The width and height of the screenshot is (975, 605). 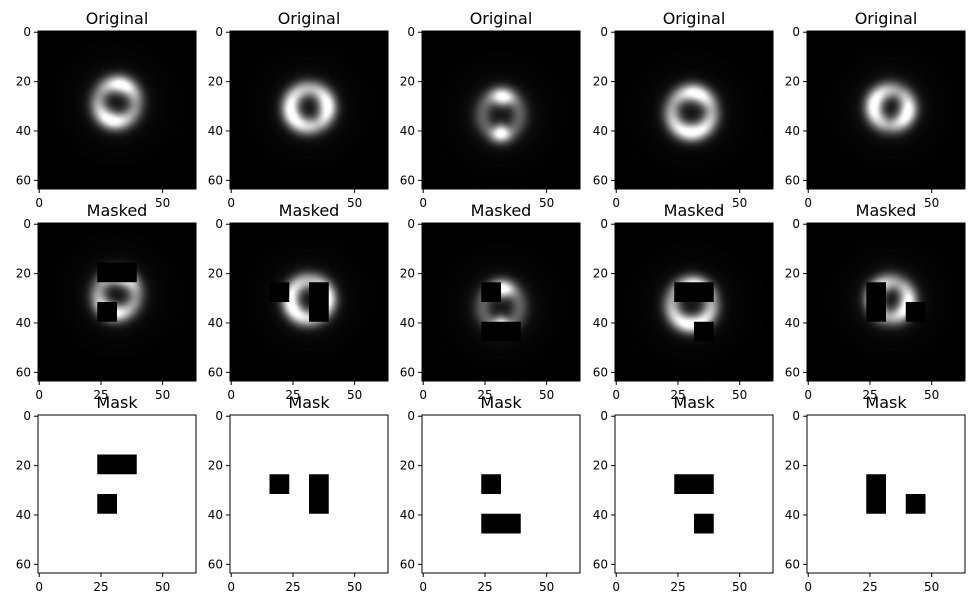 I want to click on panel-masked-3: 0 20 40 60 0 25 50 Masked, so click(x=490, y=301).